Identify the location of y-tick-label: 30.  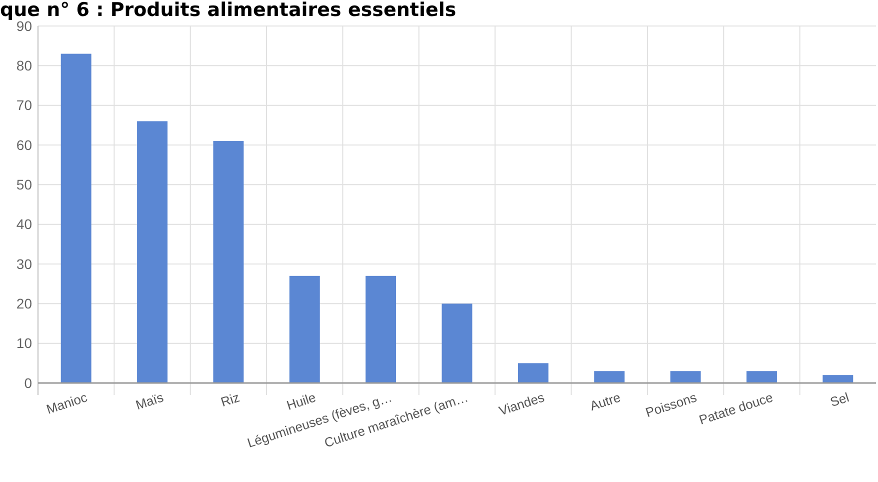
(24, 264).